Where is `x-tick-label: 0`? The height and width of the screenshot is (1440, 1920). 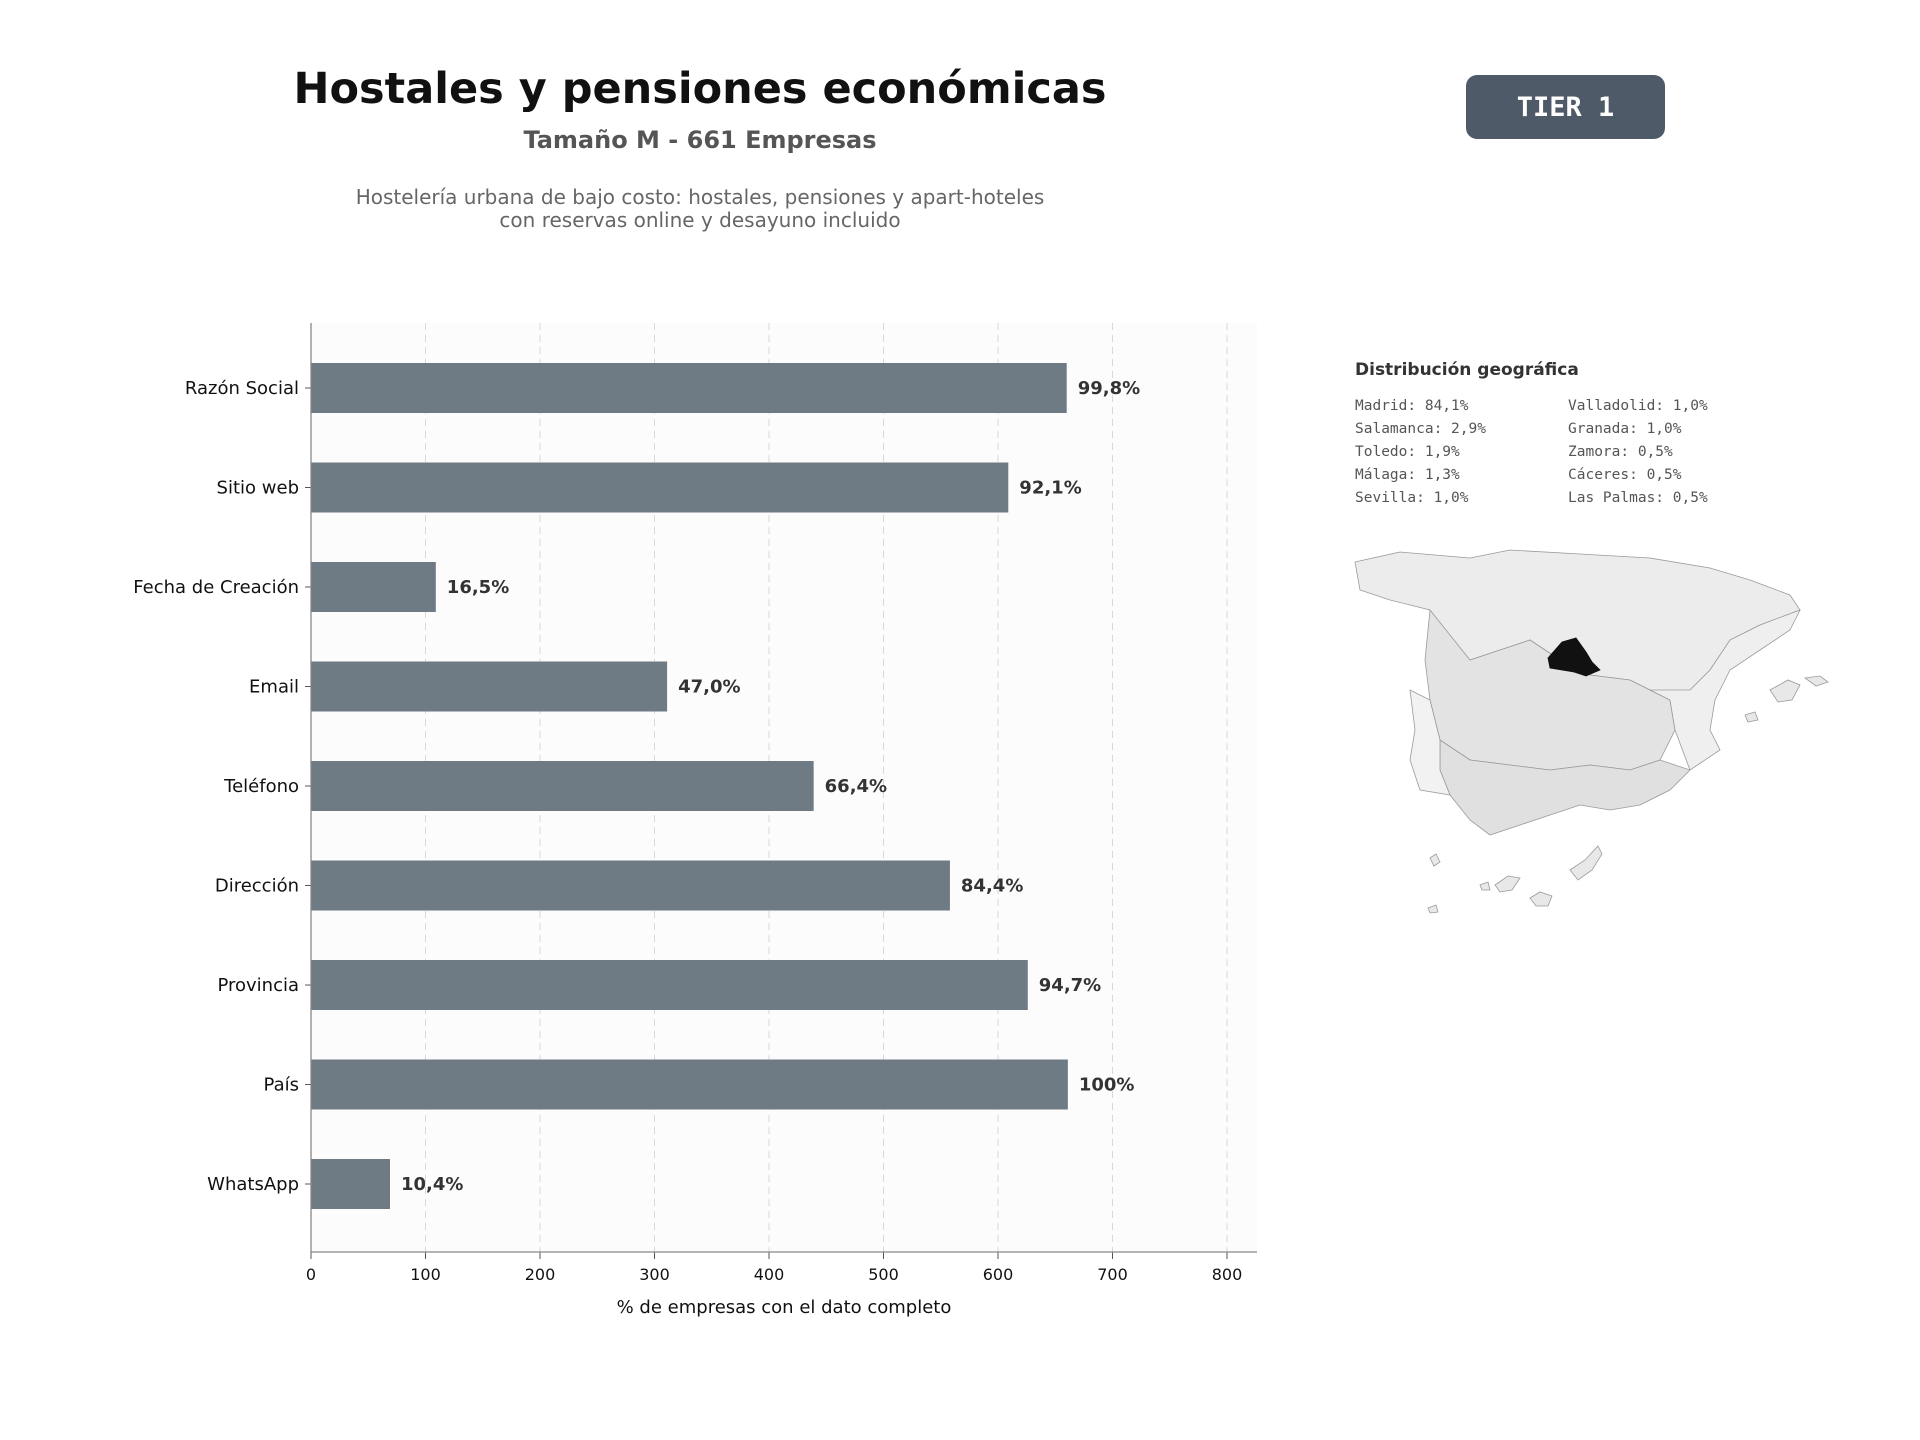
x-tick-label: 0 is located at coordinates (311, 1274).